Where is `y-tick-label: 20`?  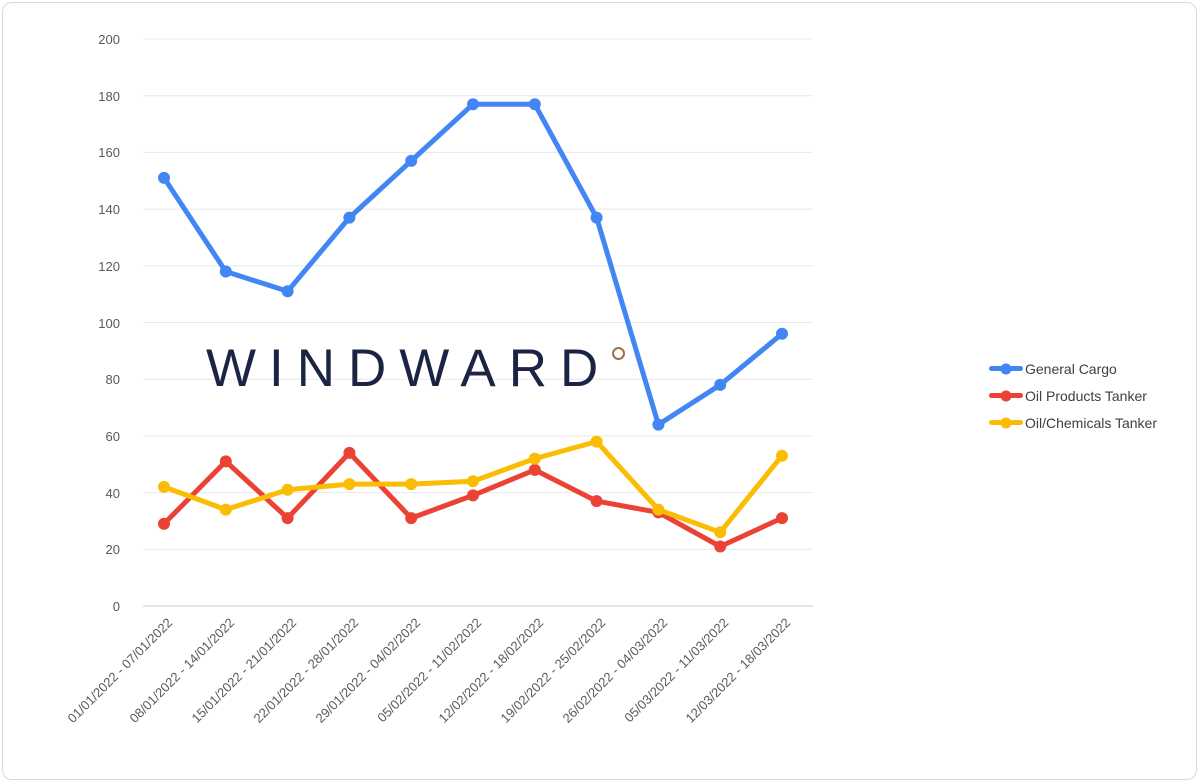 y-tick-label: 20 is located at coordinates (112, 550).